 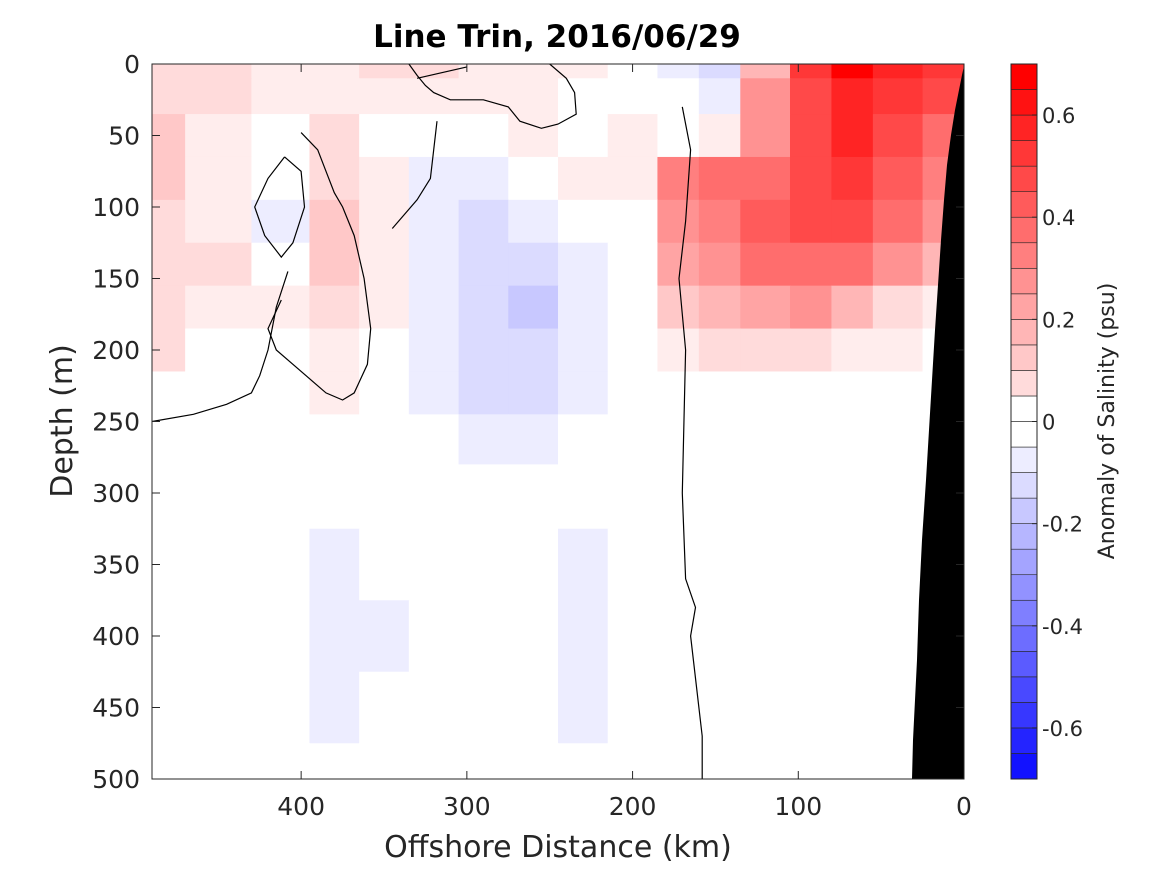 I want to click on colorbar-tick-label: 0, so click(x=1048, y=423).